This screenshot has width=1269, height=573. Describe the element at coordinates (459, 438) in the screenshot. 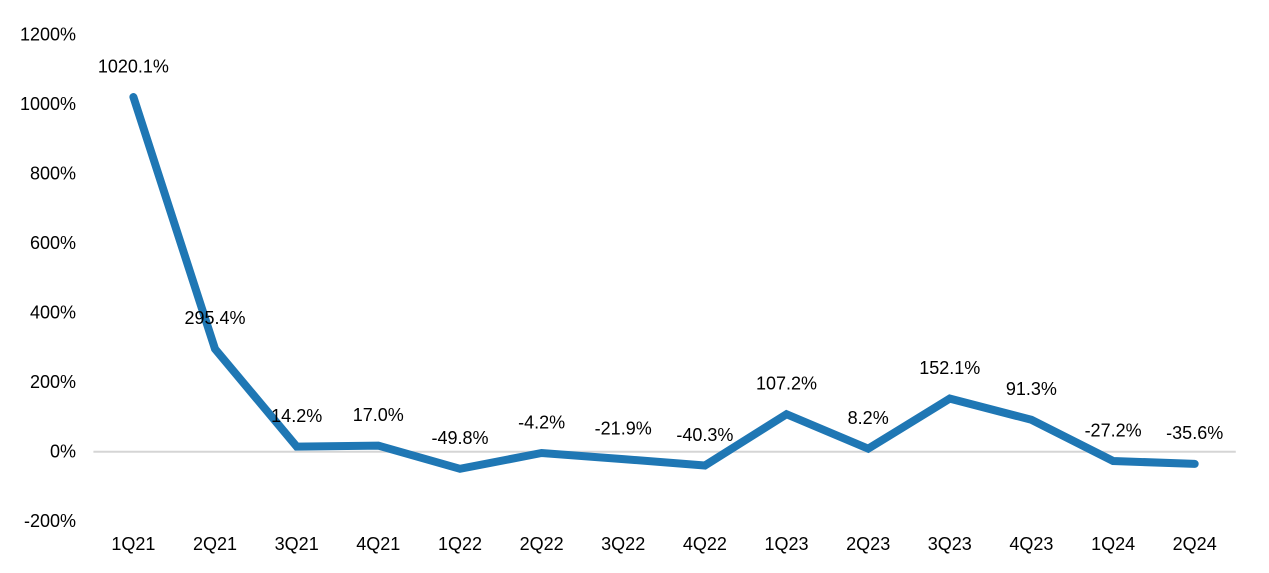

I see `svg-text: -49.8%` at that location.